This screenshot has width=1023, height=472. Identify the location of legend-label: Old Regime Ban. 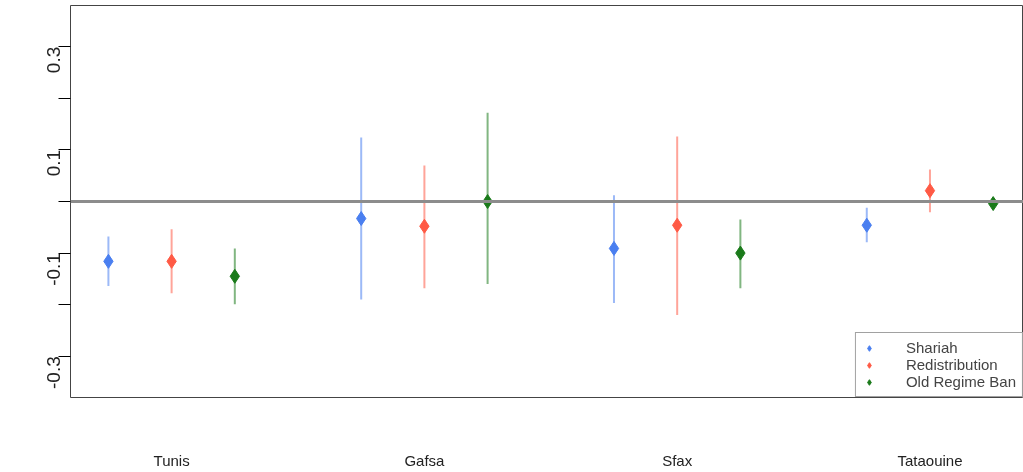
(960, 381).